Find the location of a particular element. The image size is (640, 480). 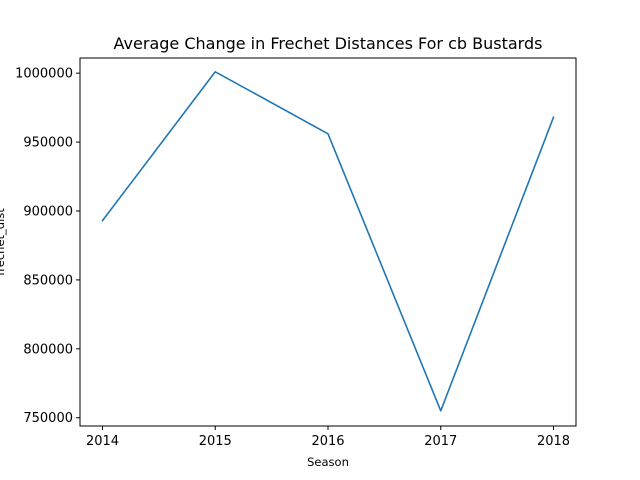

x-axis: 2014 2015 2016 2017 2018 is located at coordinates (328, 437).